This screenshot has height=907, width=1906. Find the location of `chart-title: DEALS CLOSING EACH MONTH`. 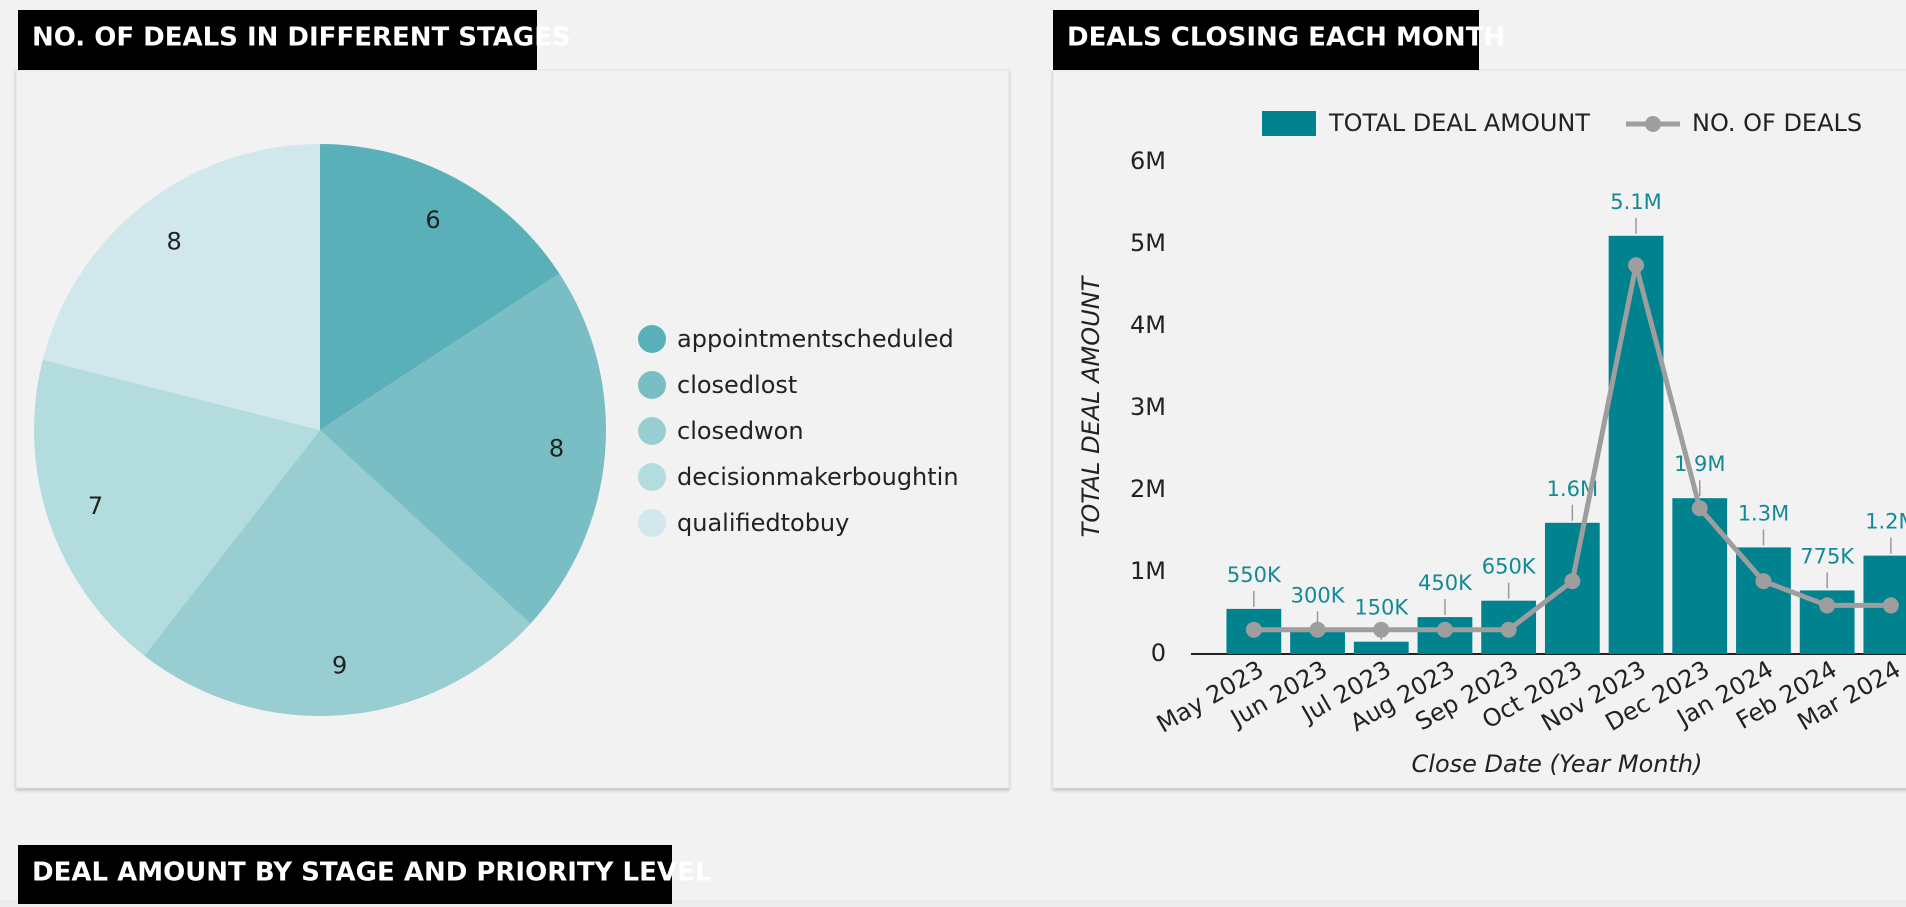

chart-title: DEALS CLOSING EACH MONTH is located at coordinates (1286, 38).